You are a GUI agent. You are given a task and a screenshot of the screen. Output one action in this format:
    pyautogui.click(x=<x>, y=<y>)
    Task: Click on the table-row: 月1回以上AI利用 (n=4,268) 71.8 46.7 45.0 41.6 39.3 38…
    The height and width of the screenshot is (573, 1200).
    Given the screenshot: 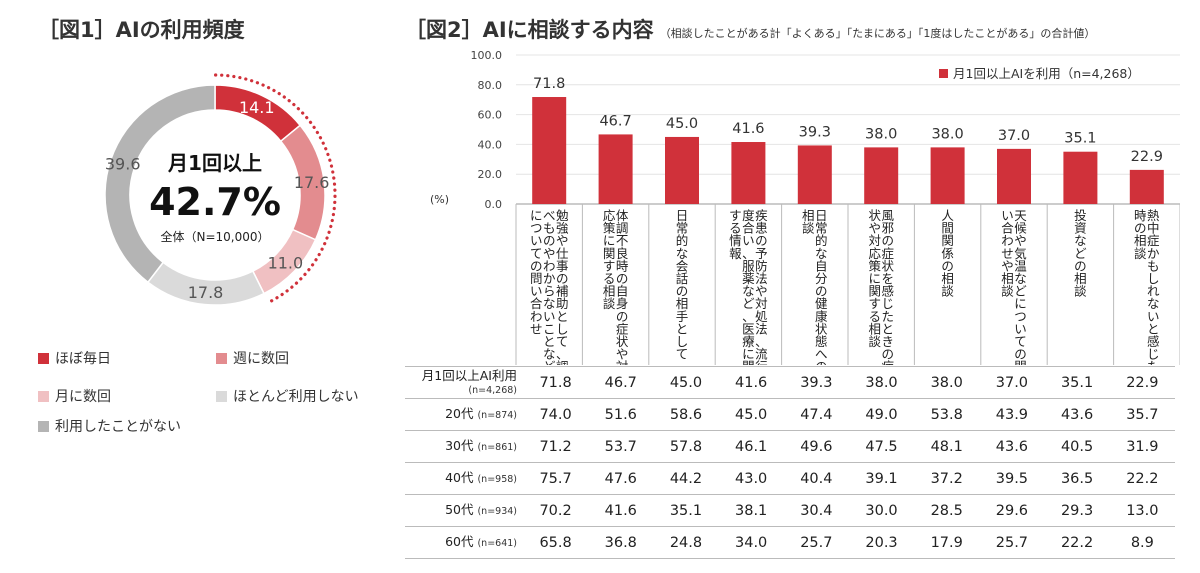 What is the action you would take?
    pyautogui.click(x=790, y=382)
    